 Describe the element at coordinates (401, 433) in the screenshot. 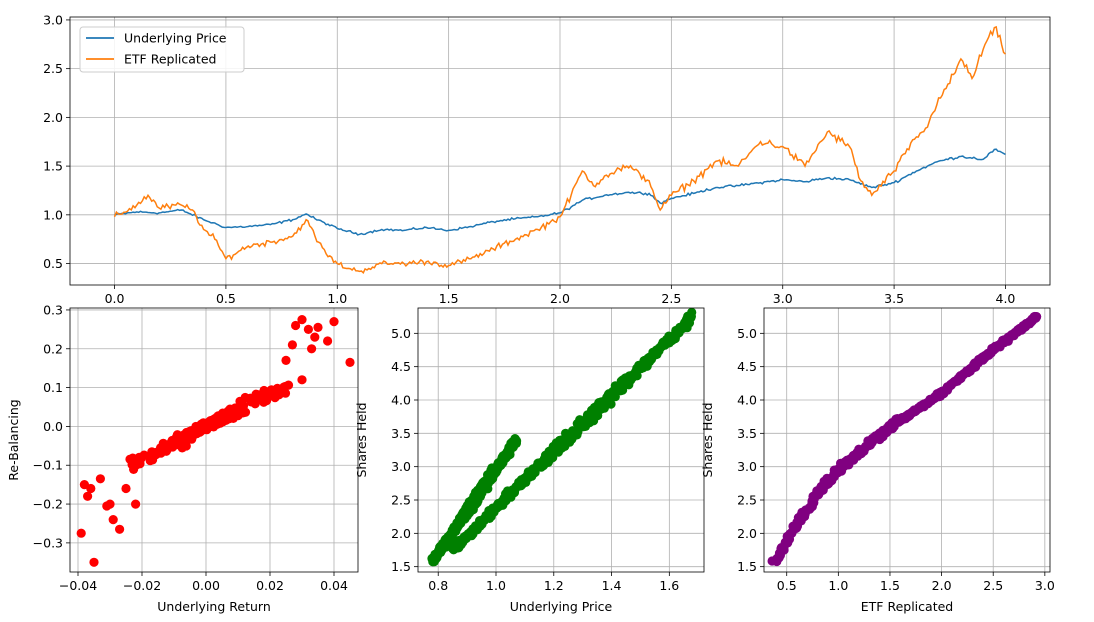

I see `y-tick-label: 3.5` at that location.